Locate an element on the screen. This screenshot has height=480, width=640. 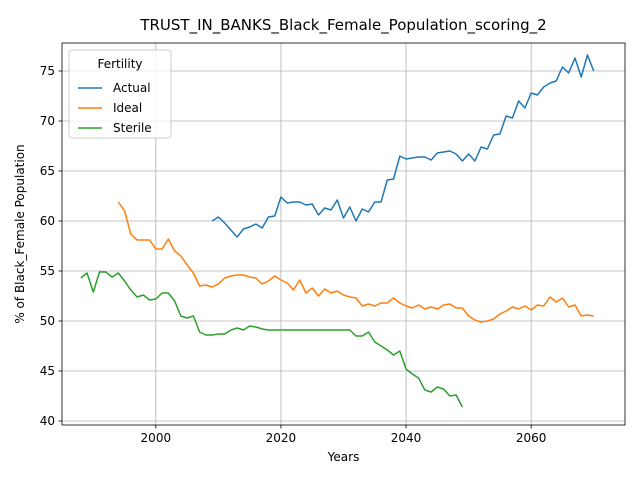
legend-label: Actual is located at coordinates (132, 88).